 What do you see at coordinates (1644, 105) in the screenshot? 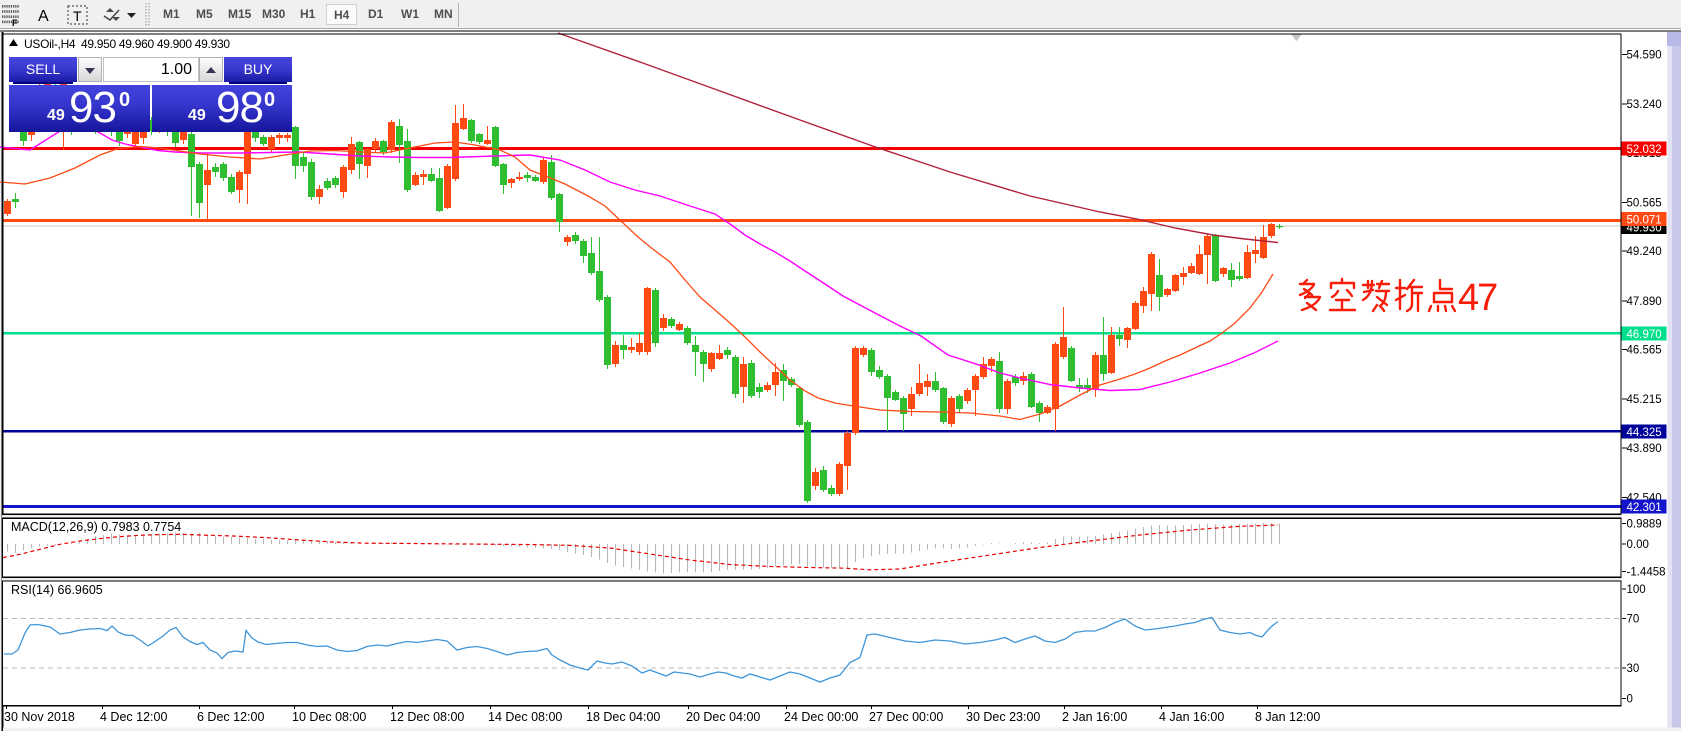
I see `svg-text: 53.240` at bounding box center [1644, 105].